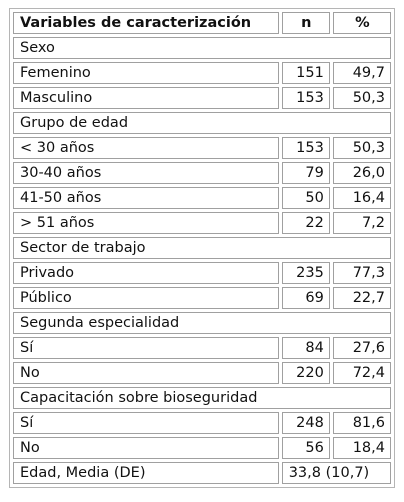  What do you see at coordinates (146, 173) in the screenshot?
I see `row-label: 30-40 años` at bounding box center [146, 173].